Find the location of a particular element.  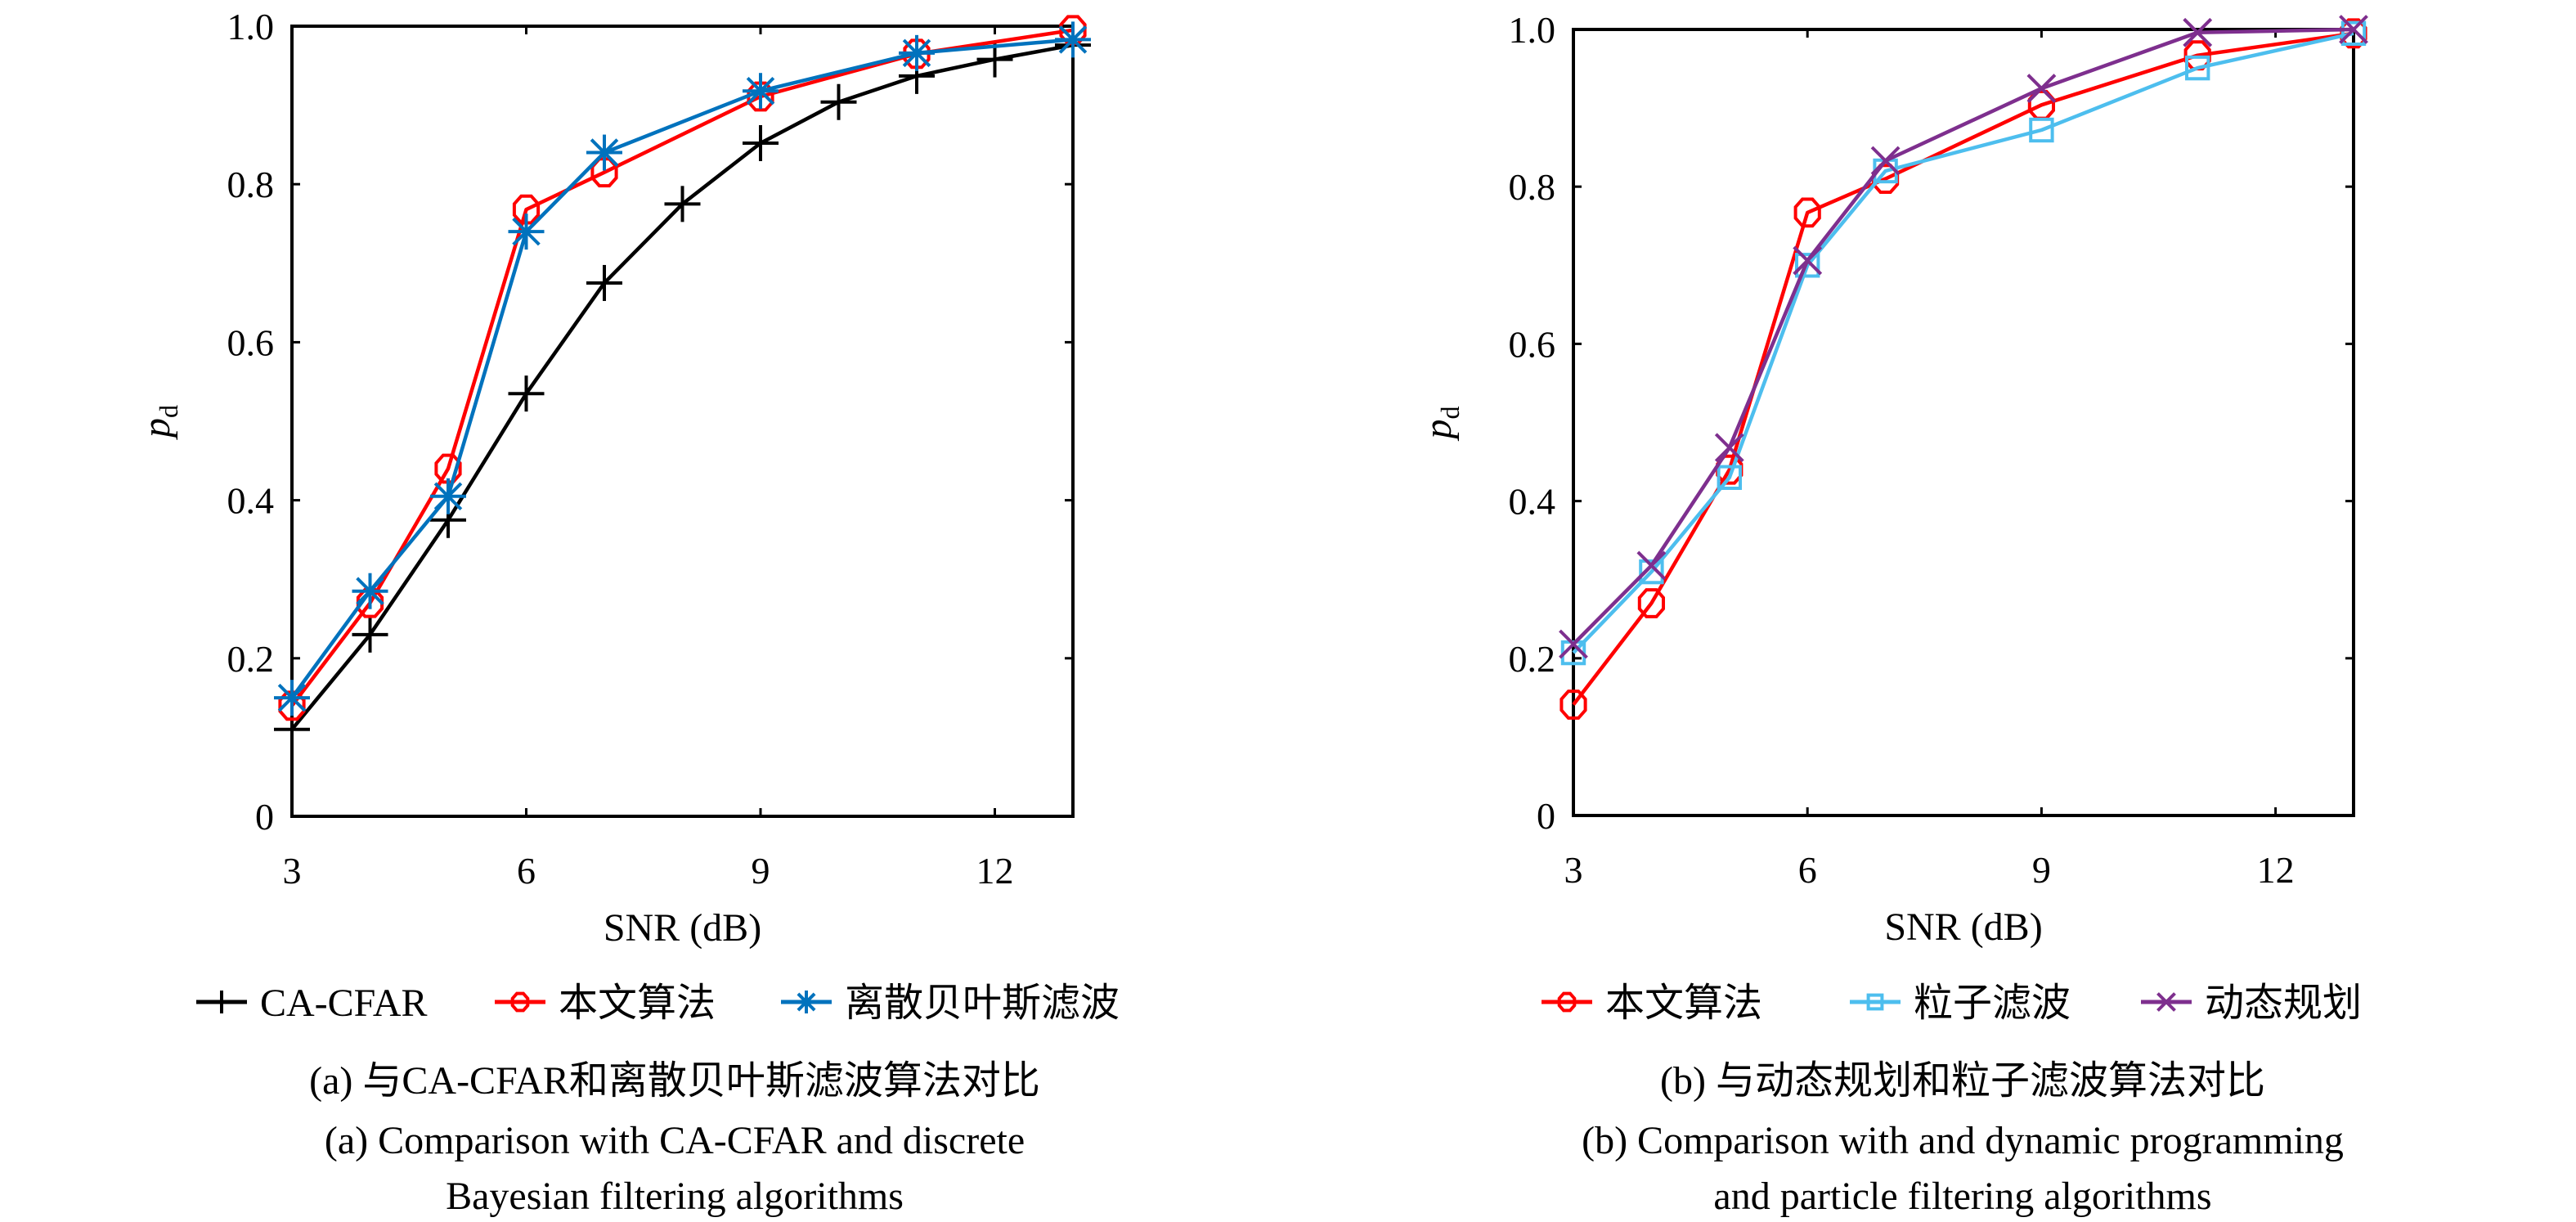

legend-item: 动态规划 is located at coordinates (2251, 1003).